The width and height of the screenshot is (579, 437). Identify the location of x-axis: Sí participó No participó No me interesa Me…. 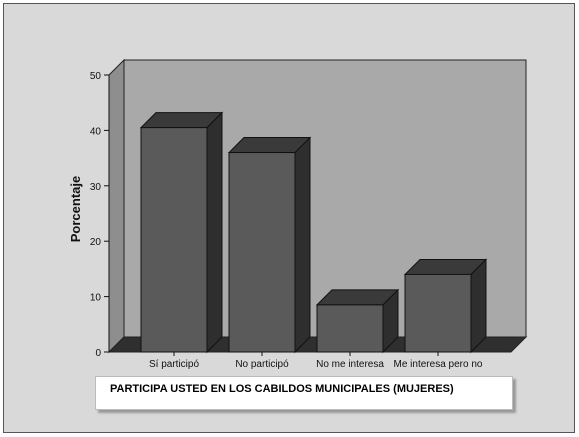
(316, 361).